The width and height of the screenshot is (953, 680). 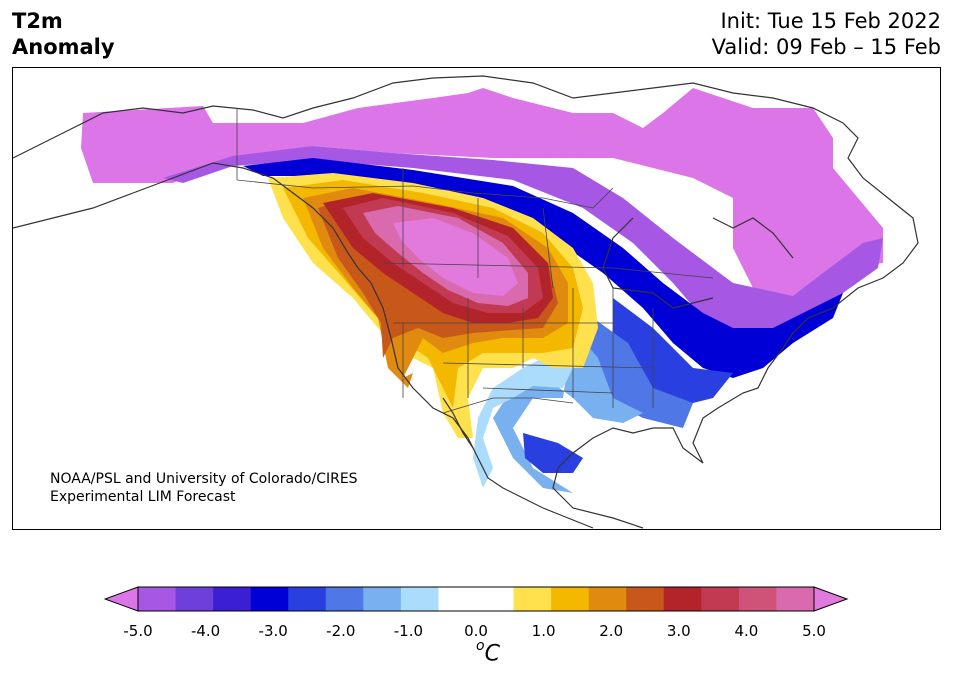 What do you see at coordinates (63, 34) in the screenshot?
I see `map-title: T2m Anomaly` at bounding box center [63, 34].